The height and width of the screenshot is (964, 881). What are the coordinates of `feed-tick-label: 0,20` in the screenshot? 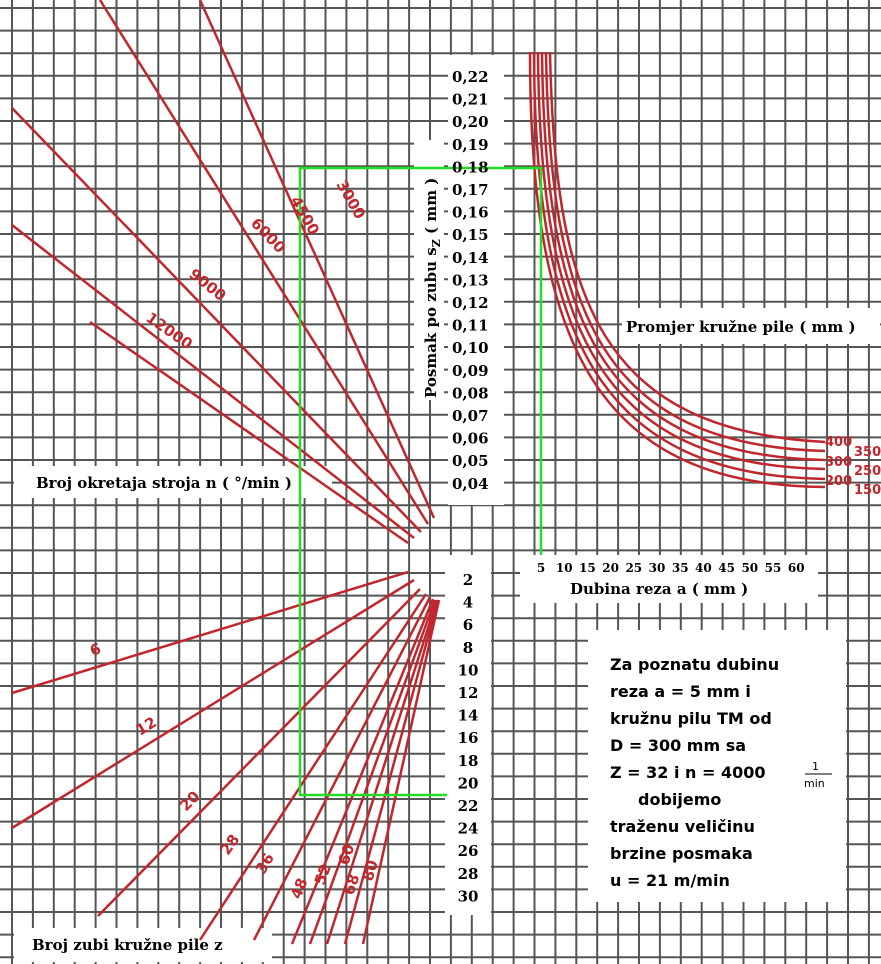 It's located at (470, 122).